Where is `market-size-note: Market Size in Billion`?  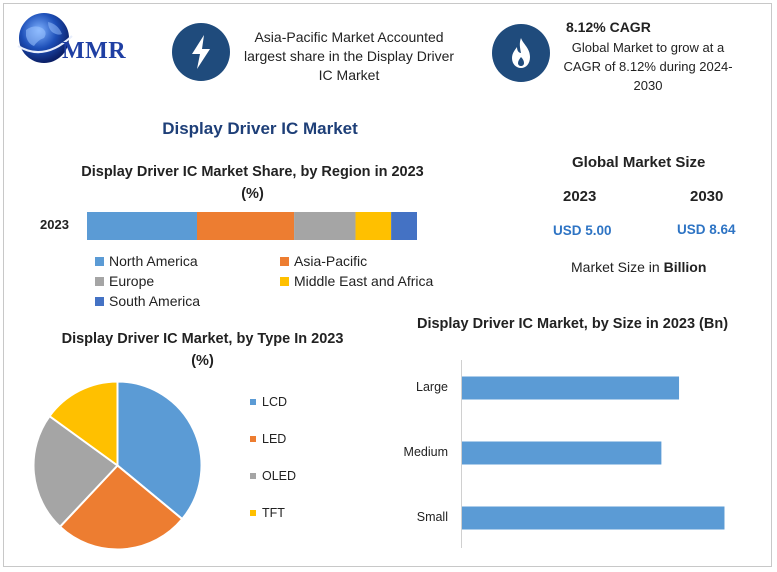
market-size-note: Market Size in Billion is located at coordinates (638, 267).